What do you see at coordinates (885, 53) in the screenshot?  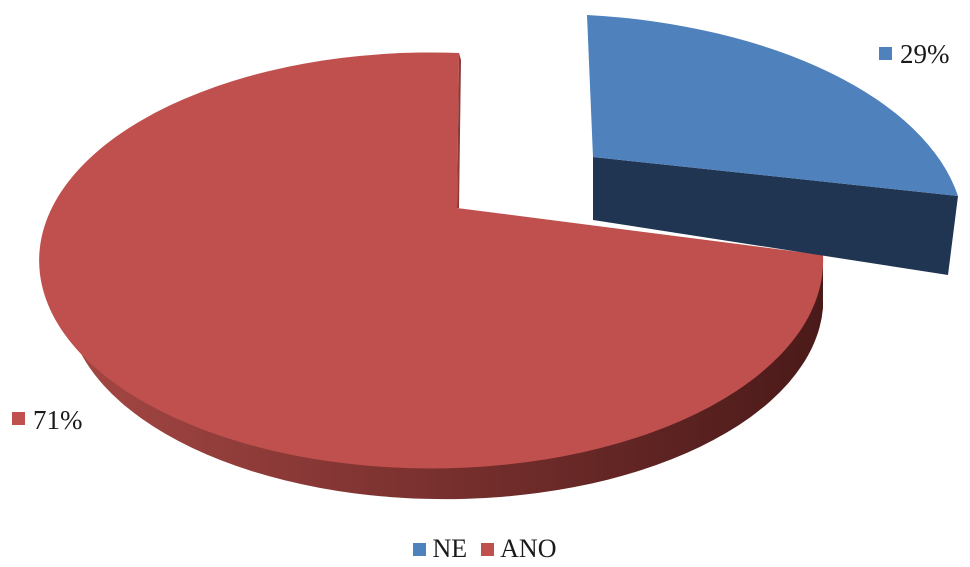 I see `data-label-ne-swatch` at bounding box center [885, 53].